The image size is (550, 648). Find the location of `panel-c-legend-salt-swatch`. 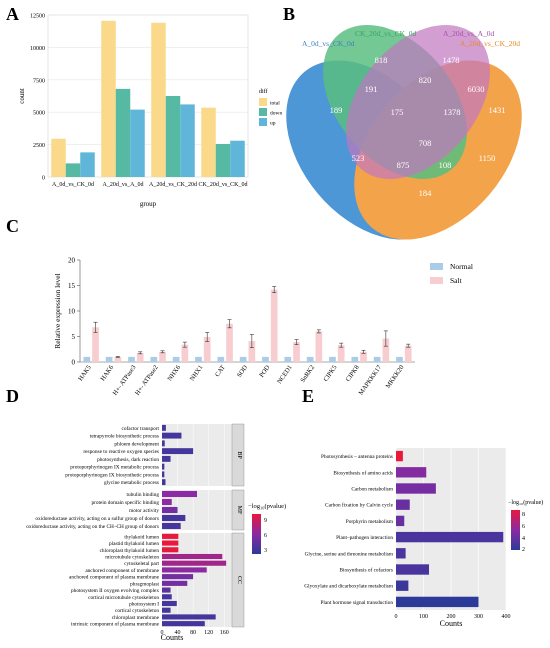

panel-c-legend-salt-swatch is located at coordinates (436, 280).